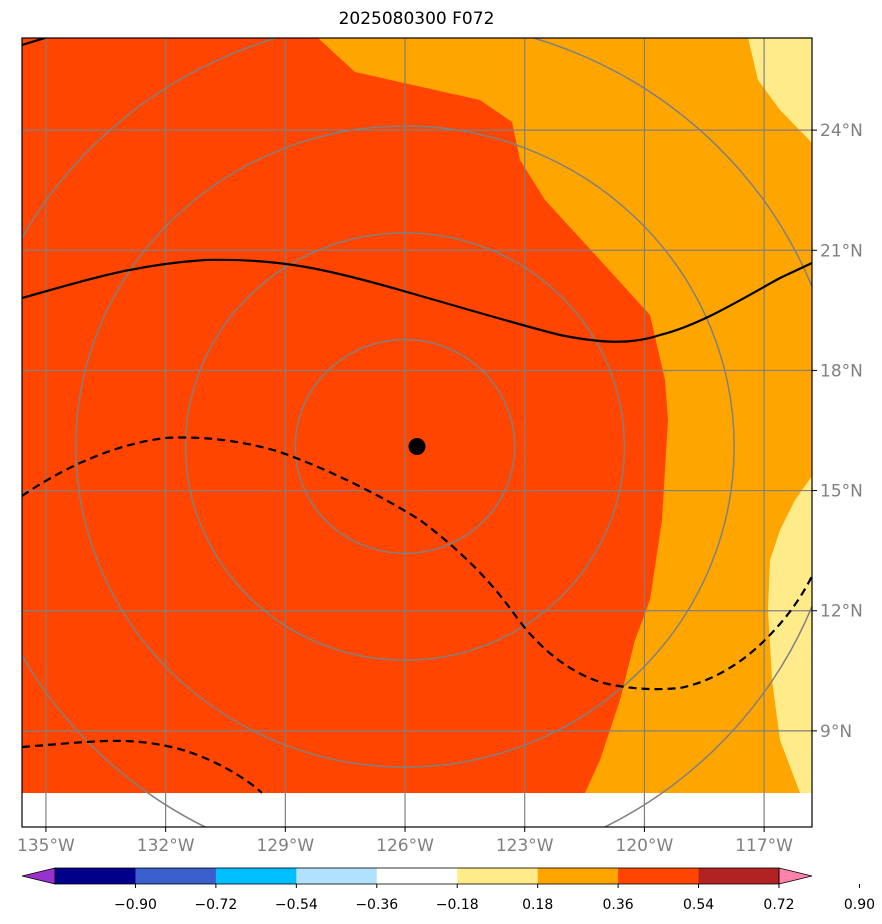 The height and width of the screenshot is (924, 882). Describe the element at coordinates (698, 905) in the screenshot. I see `colorbar-label: 0.54` at that location.